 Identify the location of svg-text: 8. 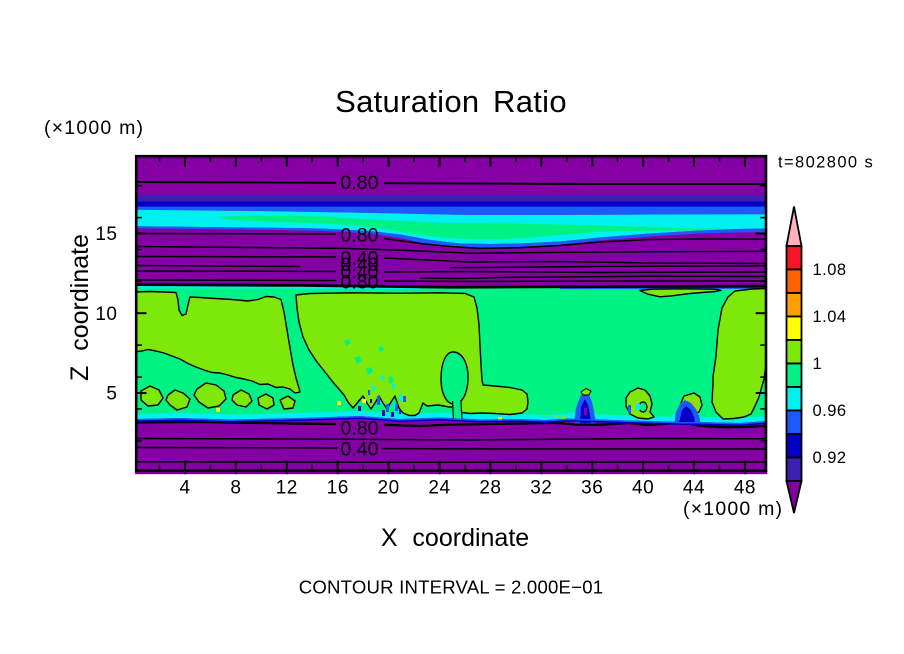
(235, 488).